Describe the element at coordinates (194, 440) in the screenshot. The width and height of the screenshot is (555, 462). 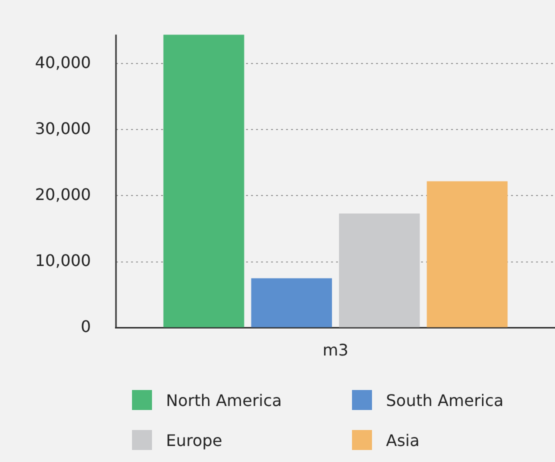
I see `legend-label: Europe` at that location.